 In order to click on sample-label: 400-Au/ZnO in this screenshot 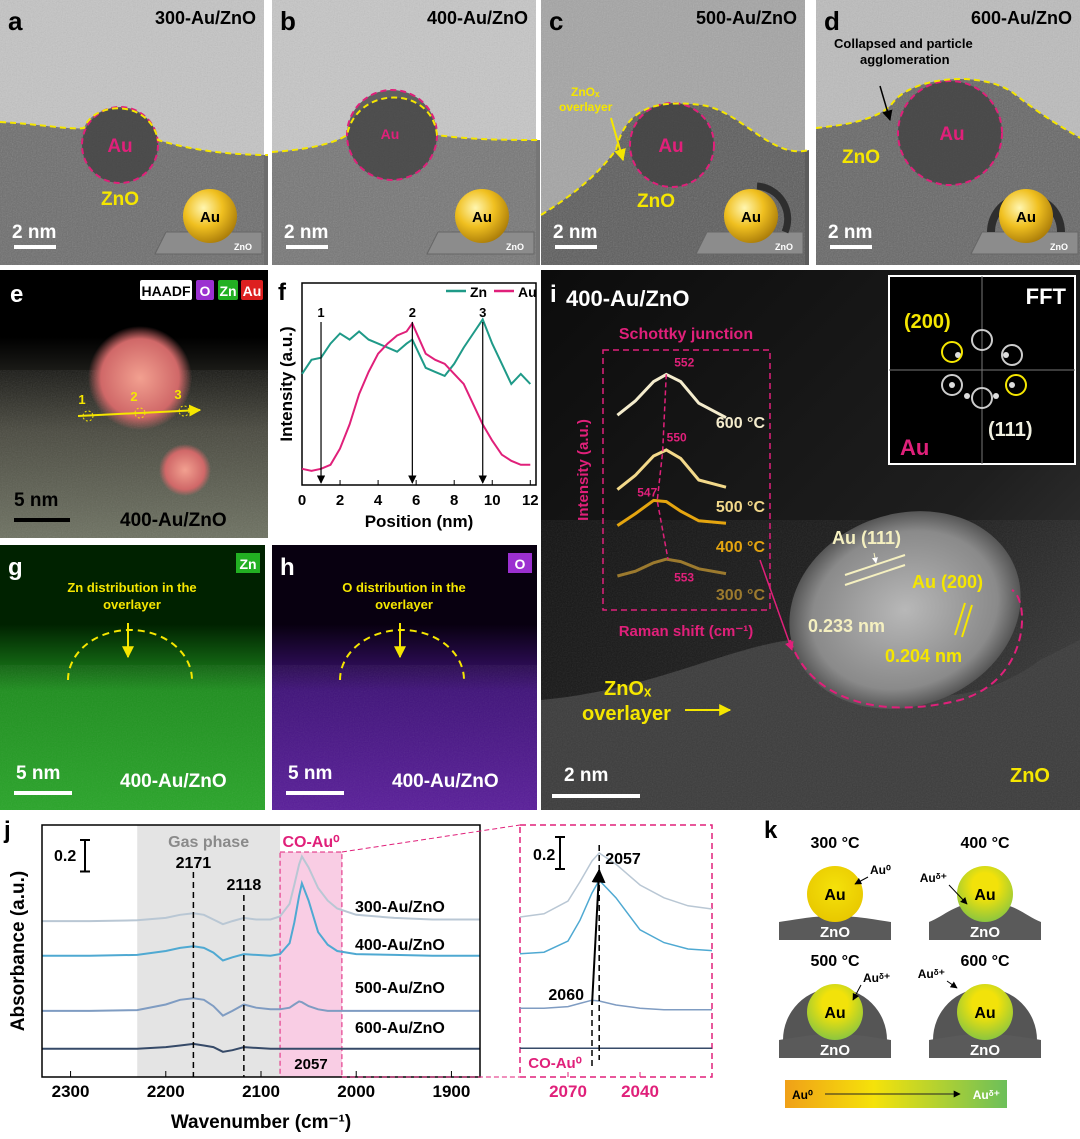, I will do `click(173, 781)`.